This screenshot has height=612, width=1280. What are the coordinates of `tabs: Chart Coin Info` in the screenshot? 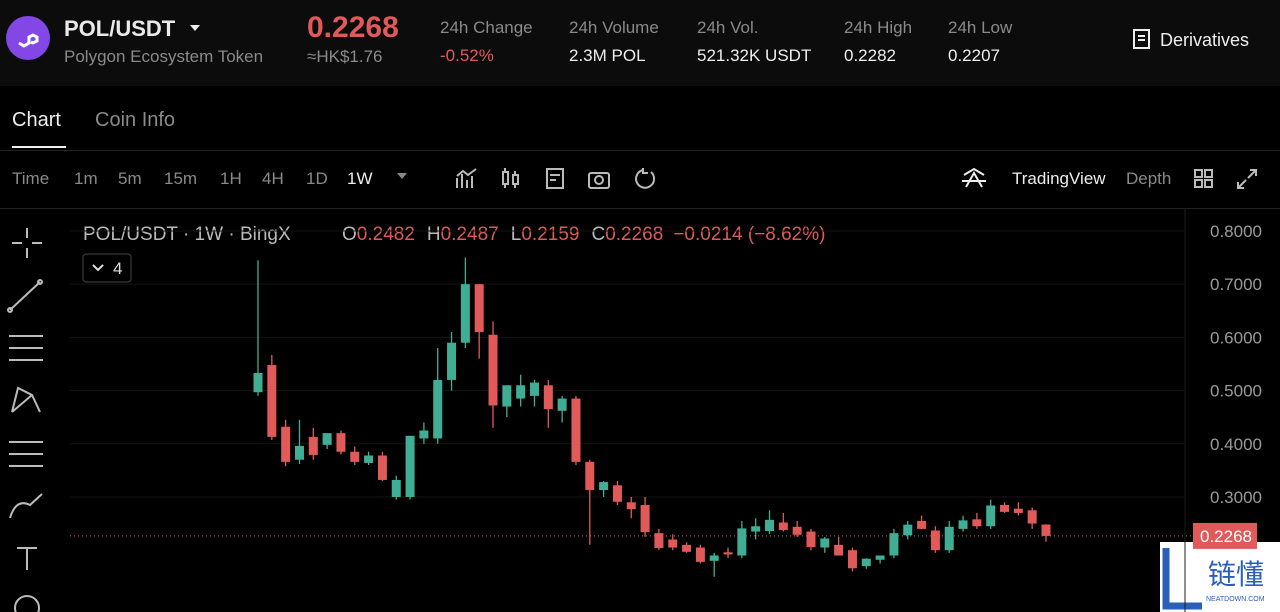 It's located at (640, 119).